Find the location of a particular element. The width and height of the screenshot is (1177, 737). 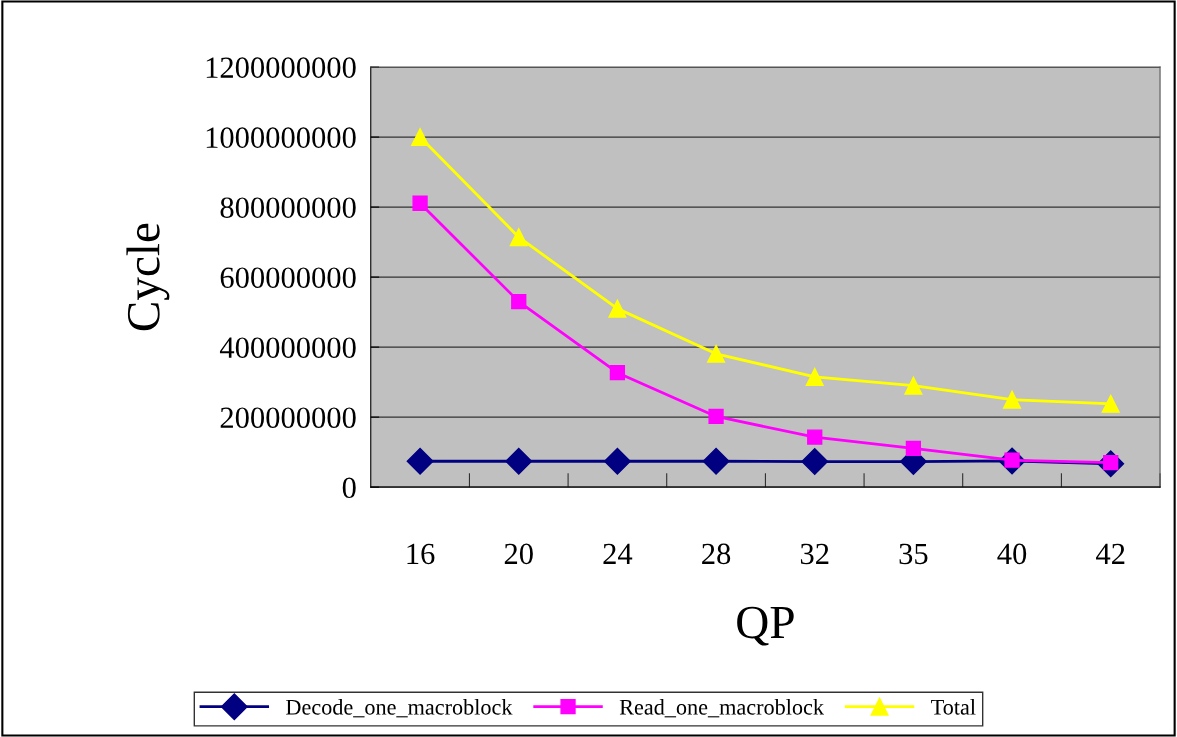

x-tick-label: 42 is located at coordinates (1110, 553).